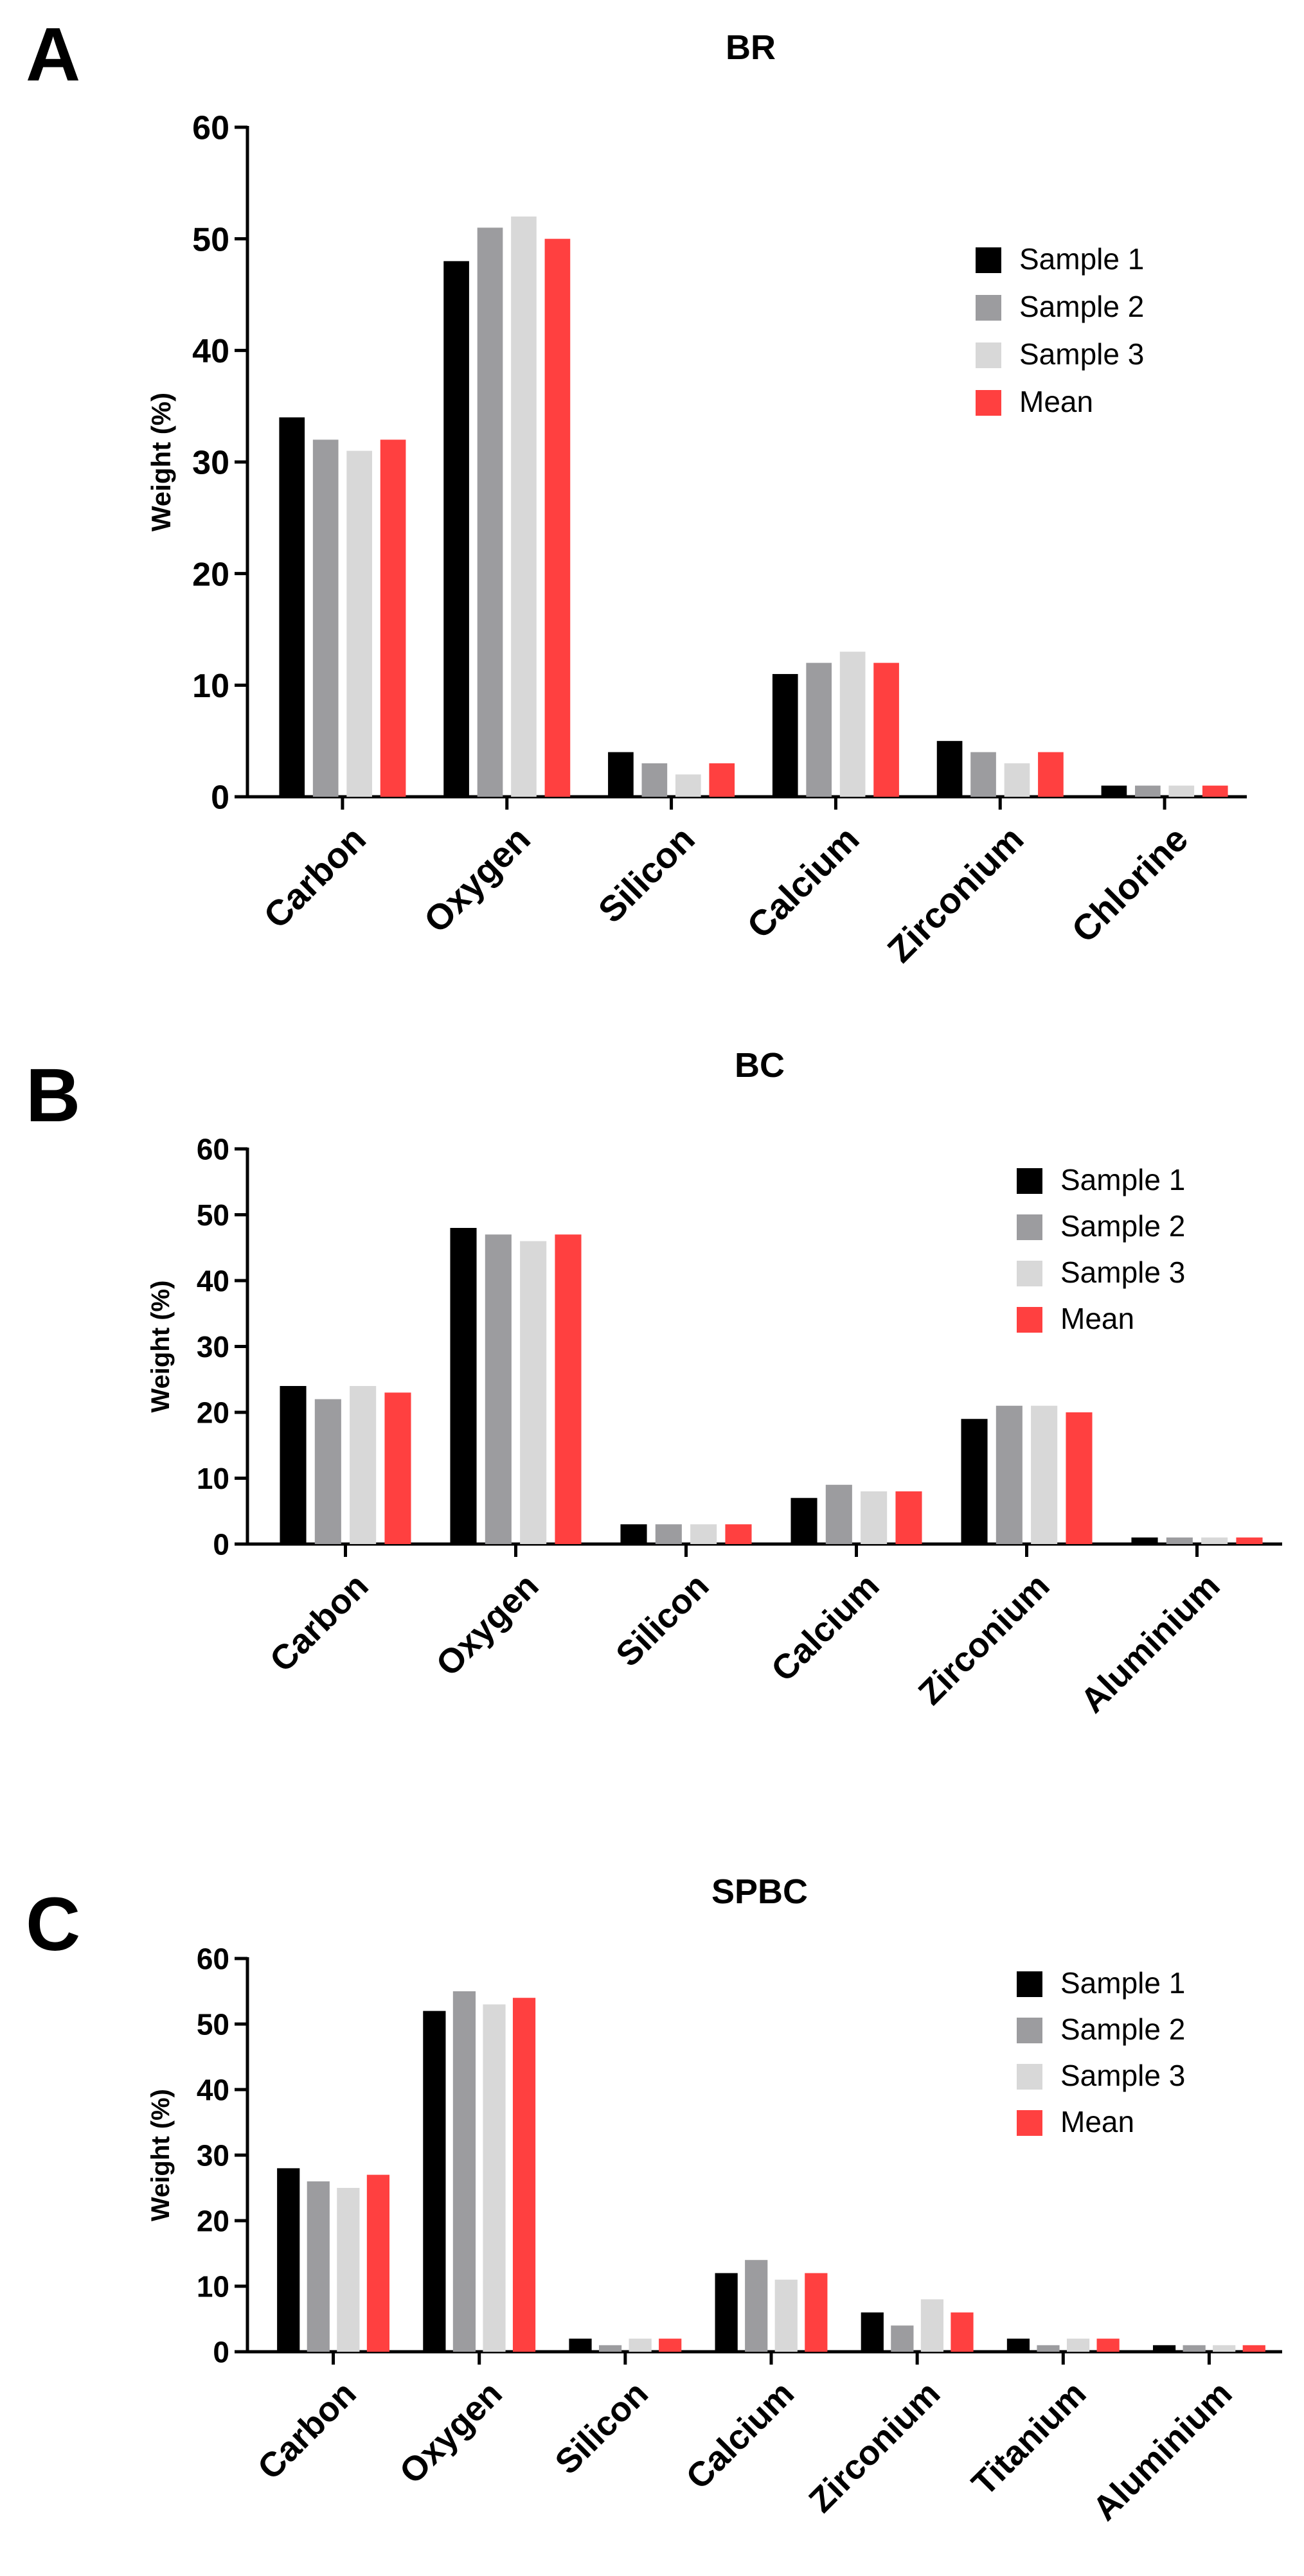 The width and height of the screenshot is (1304, 2576). Describe the element at coordinates (1101, 2052) in the screenshot. I see `legend: Sample 1 Sample 2 Sample 3 Mean` at that location.